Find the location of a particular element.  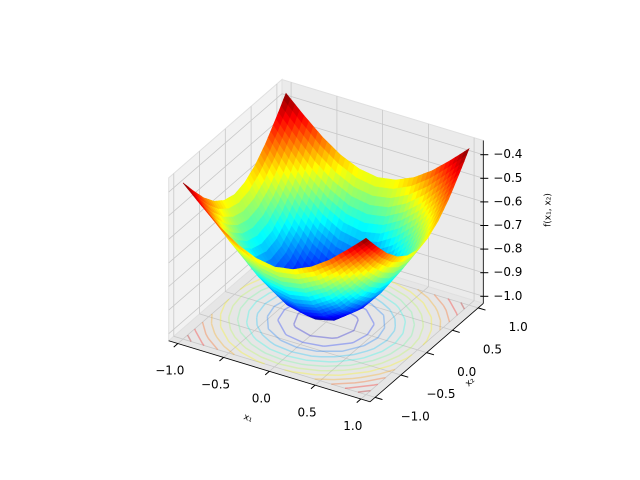

x-tick-label: −0.5 is located at coordinates (215, 385).